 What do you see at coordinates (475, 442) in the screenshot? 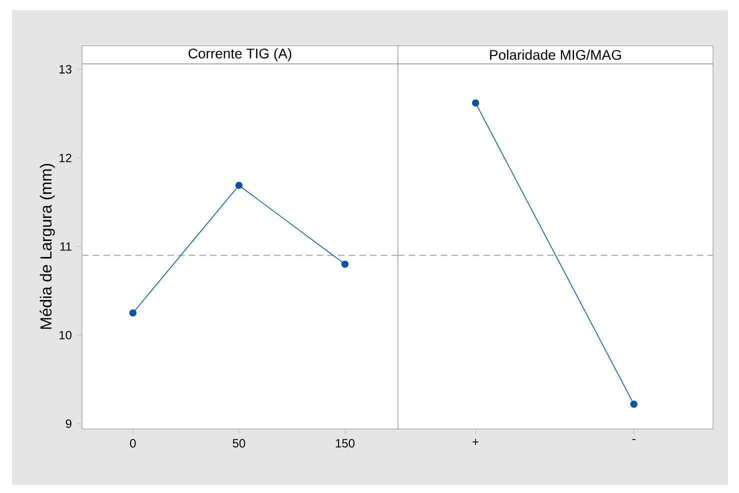
I see `x-tick-label: +` at bounding box center [475, 442].